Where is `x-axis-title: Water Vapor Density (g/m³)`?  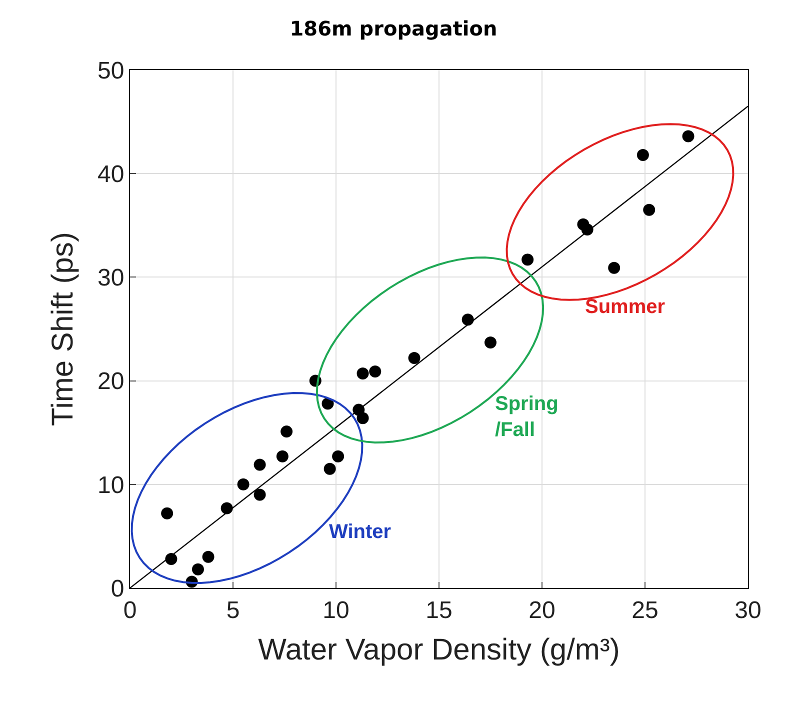
x-axis-title: Water Vapor Density (g/m³) is located at coordinates (439, 649).